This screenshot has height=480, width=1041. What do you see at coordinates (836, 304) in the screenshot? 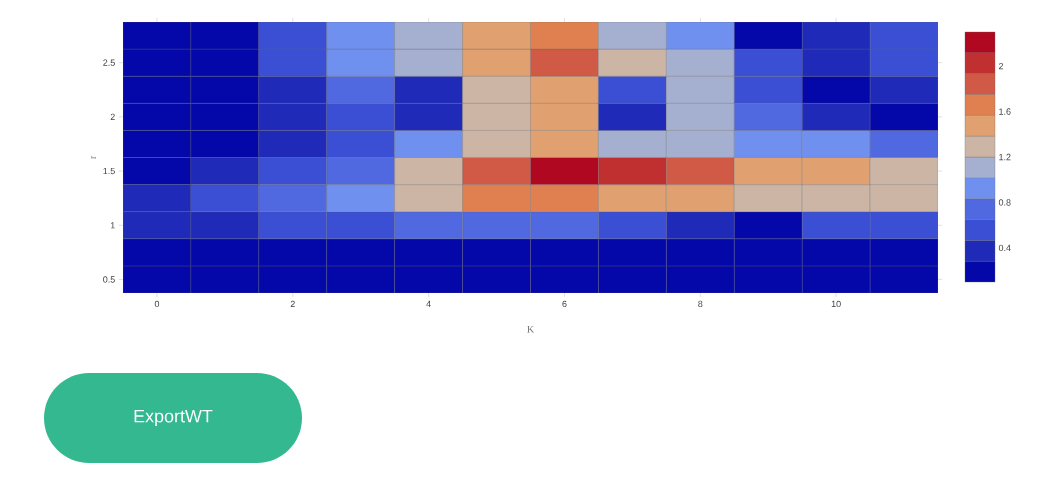
I see `x-tick-label: 10` at bounding box center [836, 304].